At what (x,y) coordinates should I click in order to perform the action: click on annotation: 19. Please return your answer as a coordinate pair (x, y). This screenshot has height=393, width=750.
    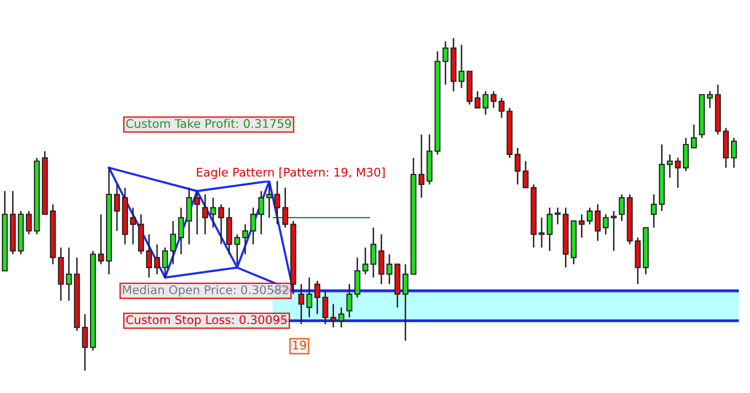
    Looking at the image, I should click on (299, 345).